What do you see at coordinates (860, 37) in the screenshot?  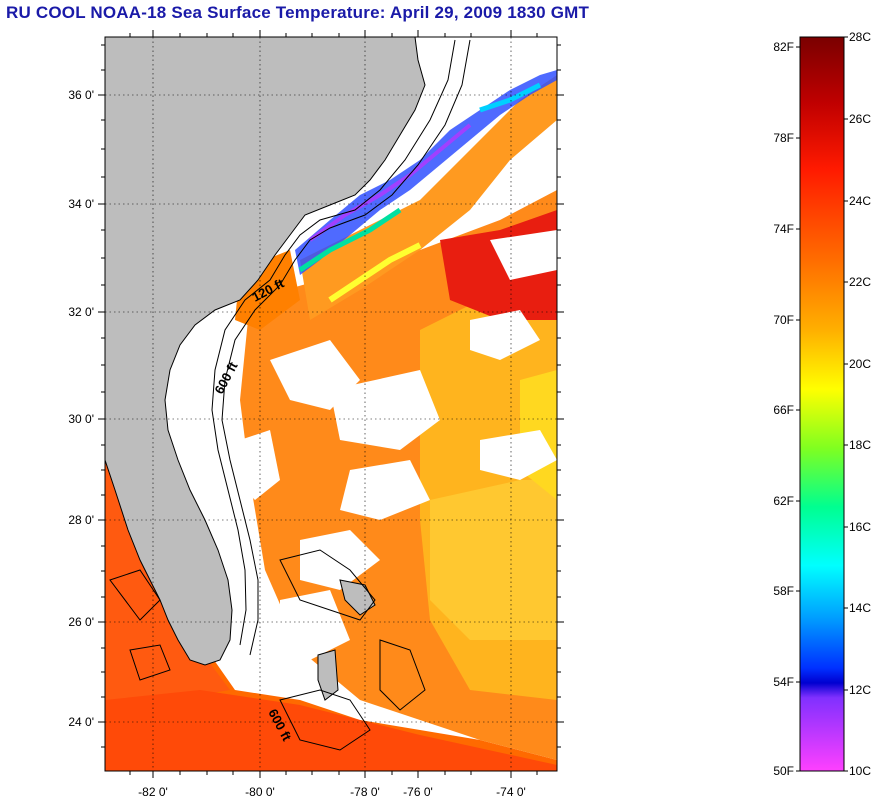 I see `colorbar-label-28c: 28C` at bounding box center [860, 37].